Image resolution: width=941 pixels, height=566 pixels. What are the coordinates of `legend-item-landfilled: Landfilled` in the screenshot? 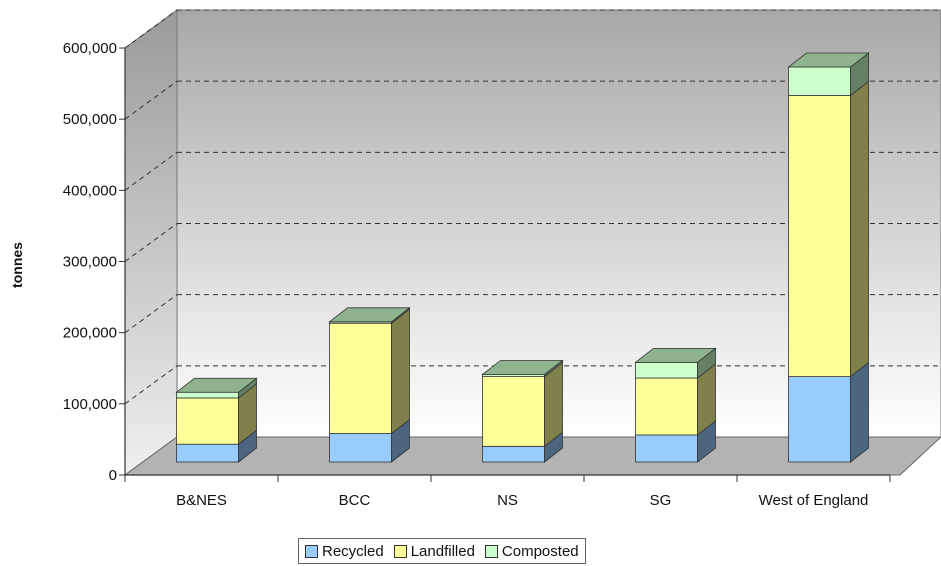 It's located at (434, 551).